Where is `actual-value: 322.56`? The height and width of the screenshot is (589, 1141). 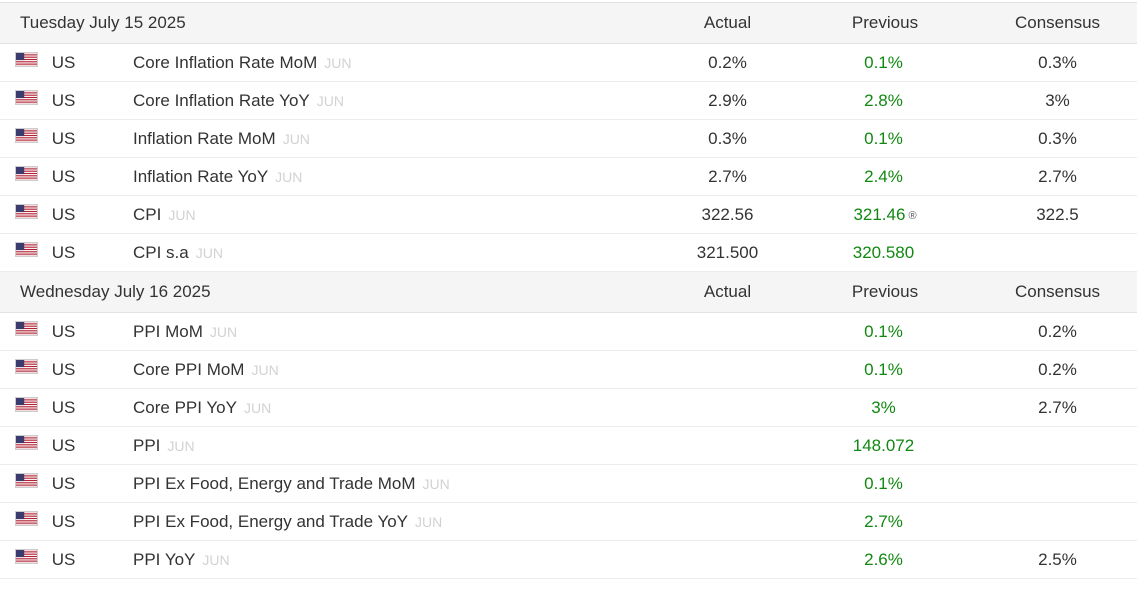
actual-value: 322.56 is located at coordinates (727, 214).